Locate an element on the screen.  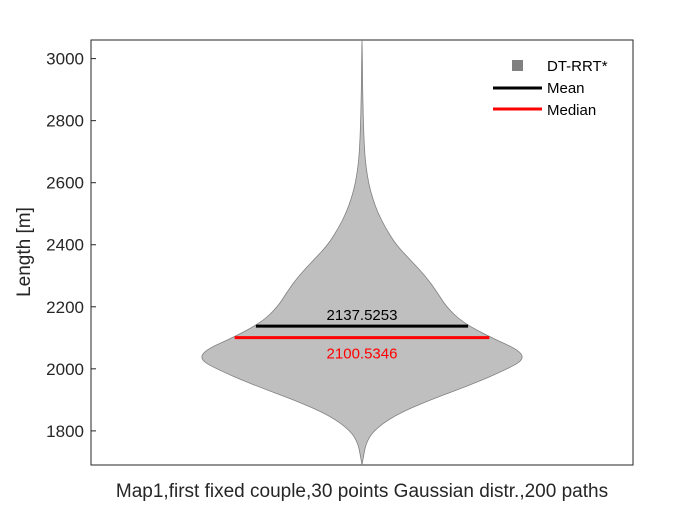
y-tick-label: 2000 is located at coordinates (65, 369).